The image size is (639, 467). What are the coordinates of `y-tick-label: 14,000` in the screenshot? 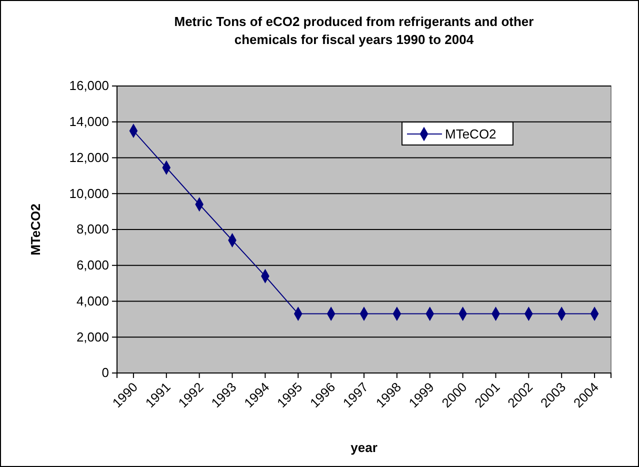 It's located at (89, 122).